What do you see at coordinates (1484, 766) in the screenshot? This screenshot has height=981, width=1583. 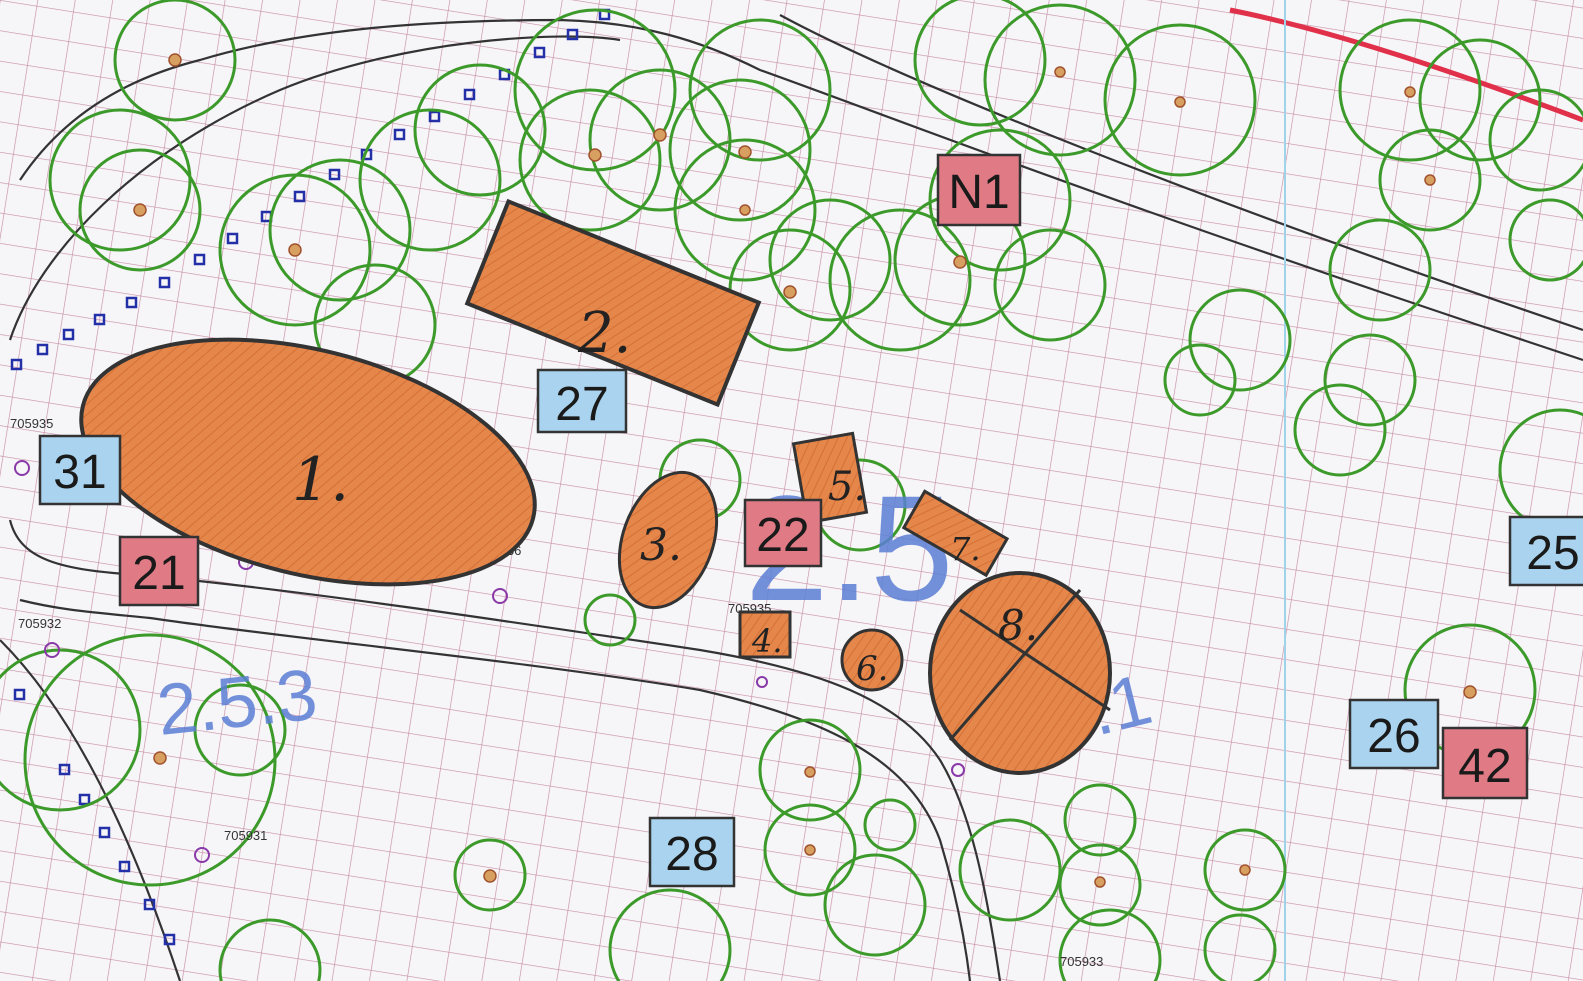 I see `label-42-text: 42` at bounding box center [1484, 766].